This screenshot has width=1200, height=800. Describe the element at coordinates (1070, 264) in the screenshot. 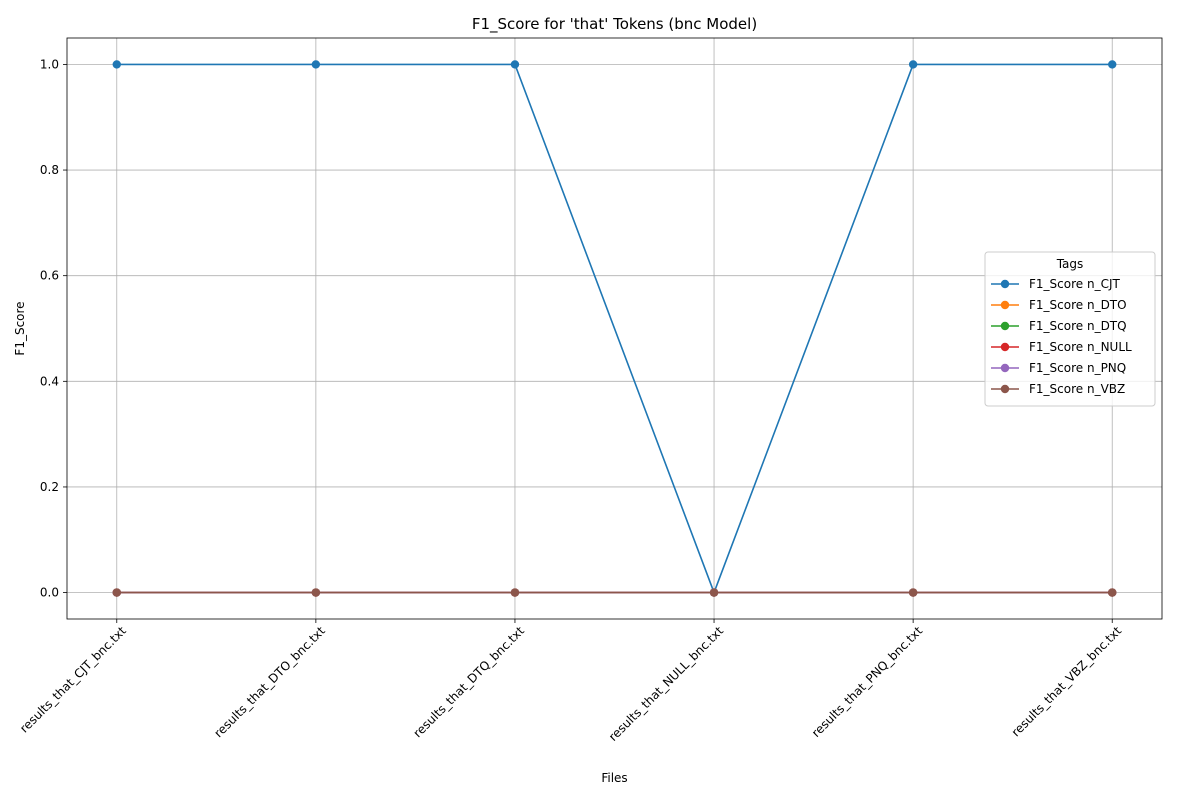

I see `legend-title: Tags` at that location.